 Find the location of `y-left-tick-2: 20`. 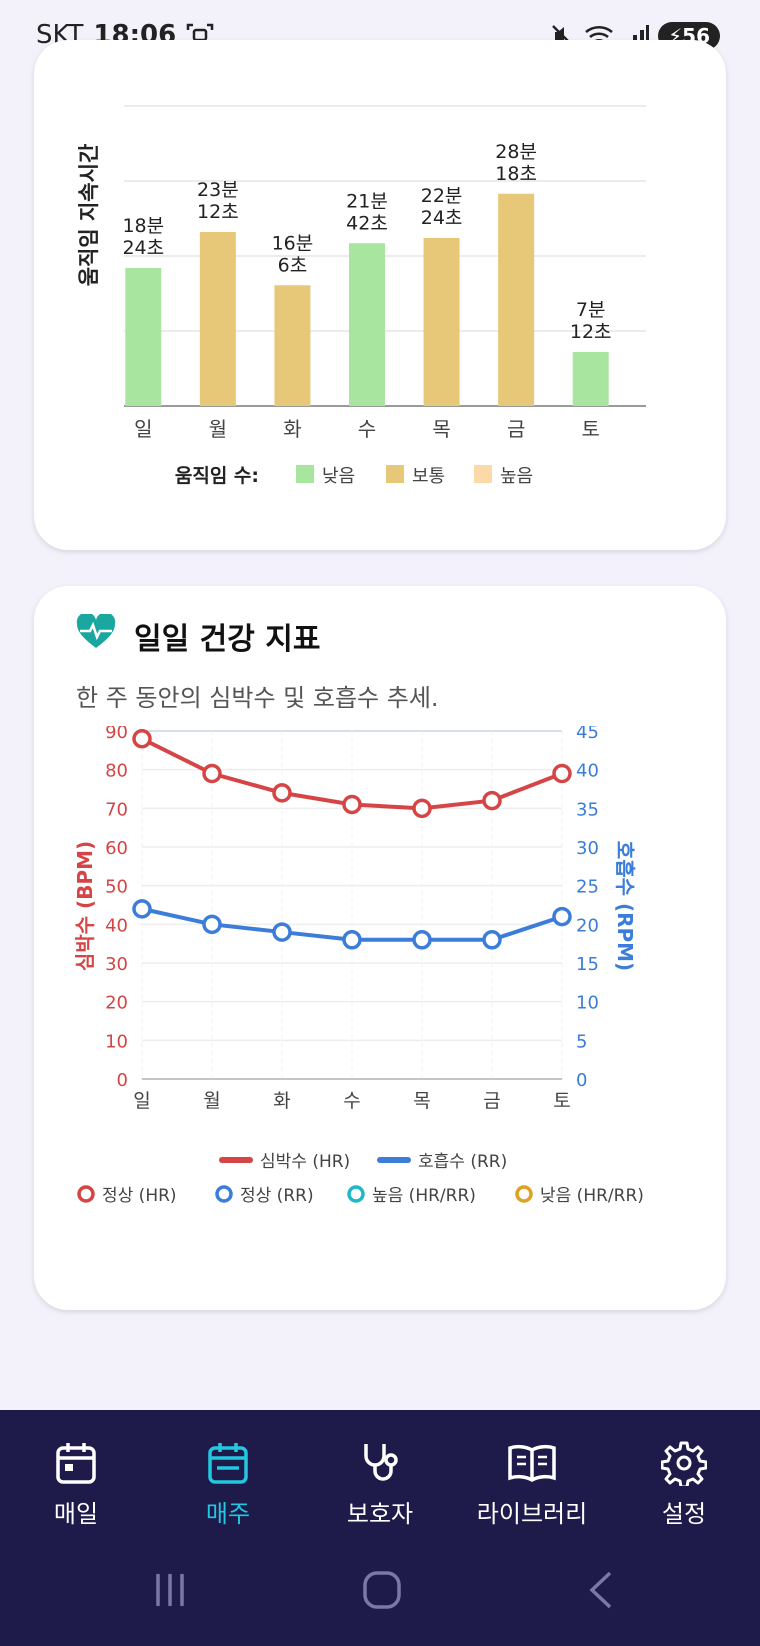

y-left-tick-2: 20 is located at coordinates (116, 1003).